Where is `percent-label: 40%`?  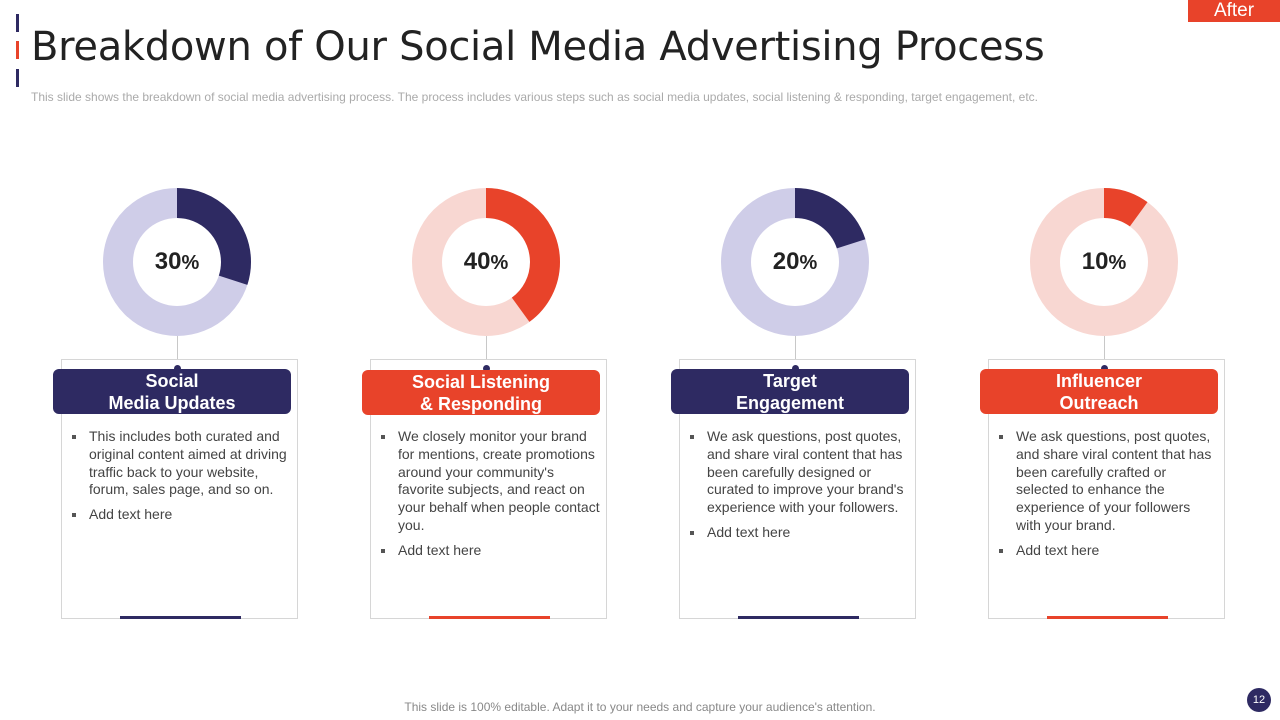
percent-label: 40% is located at coordinates (486, 261).